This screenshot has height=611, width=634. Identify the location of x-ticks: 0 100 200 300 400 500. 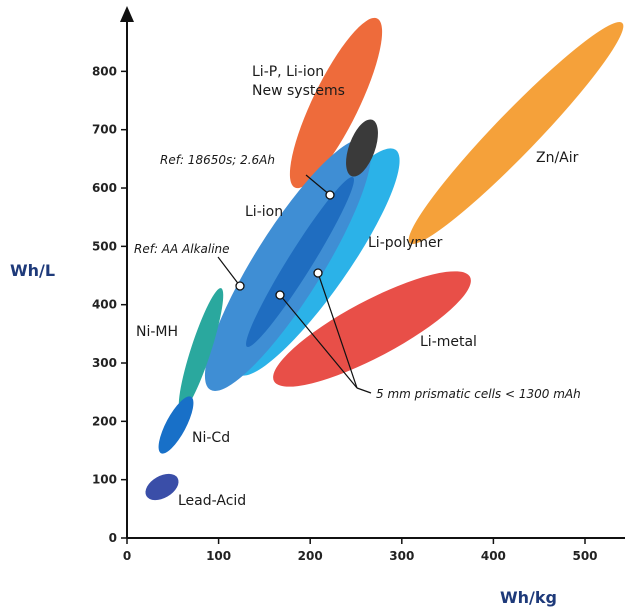
(360, 550).